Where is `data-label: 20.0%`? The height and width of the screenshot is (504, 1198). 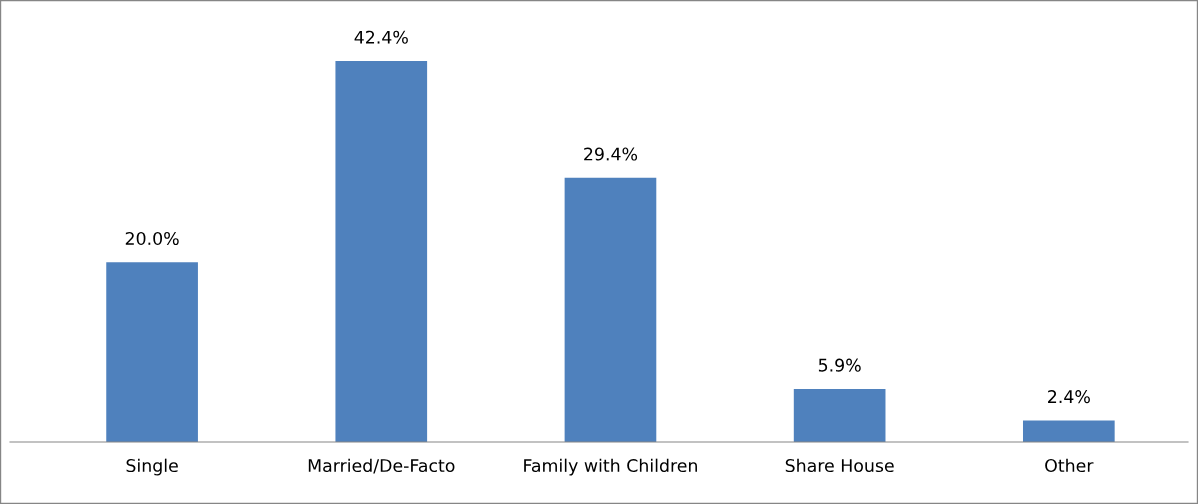 data-label: 20.0% is located at coordinates (152, 238).